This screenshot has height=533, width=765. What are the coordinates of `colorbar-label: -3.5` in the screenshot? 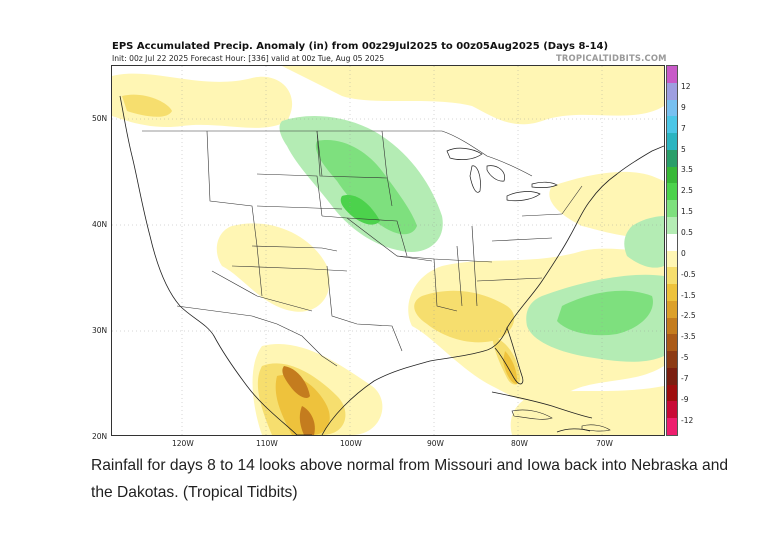 It's located at (688, 337).